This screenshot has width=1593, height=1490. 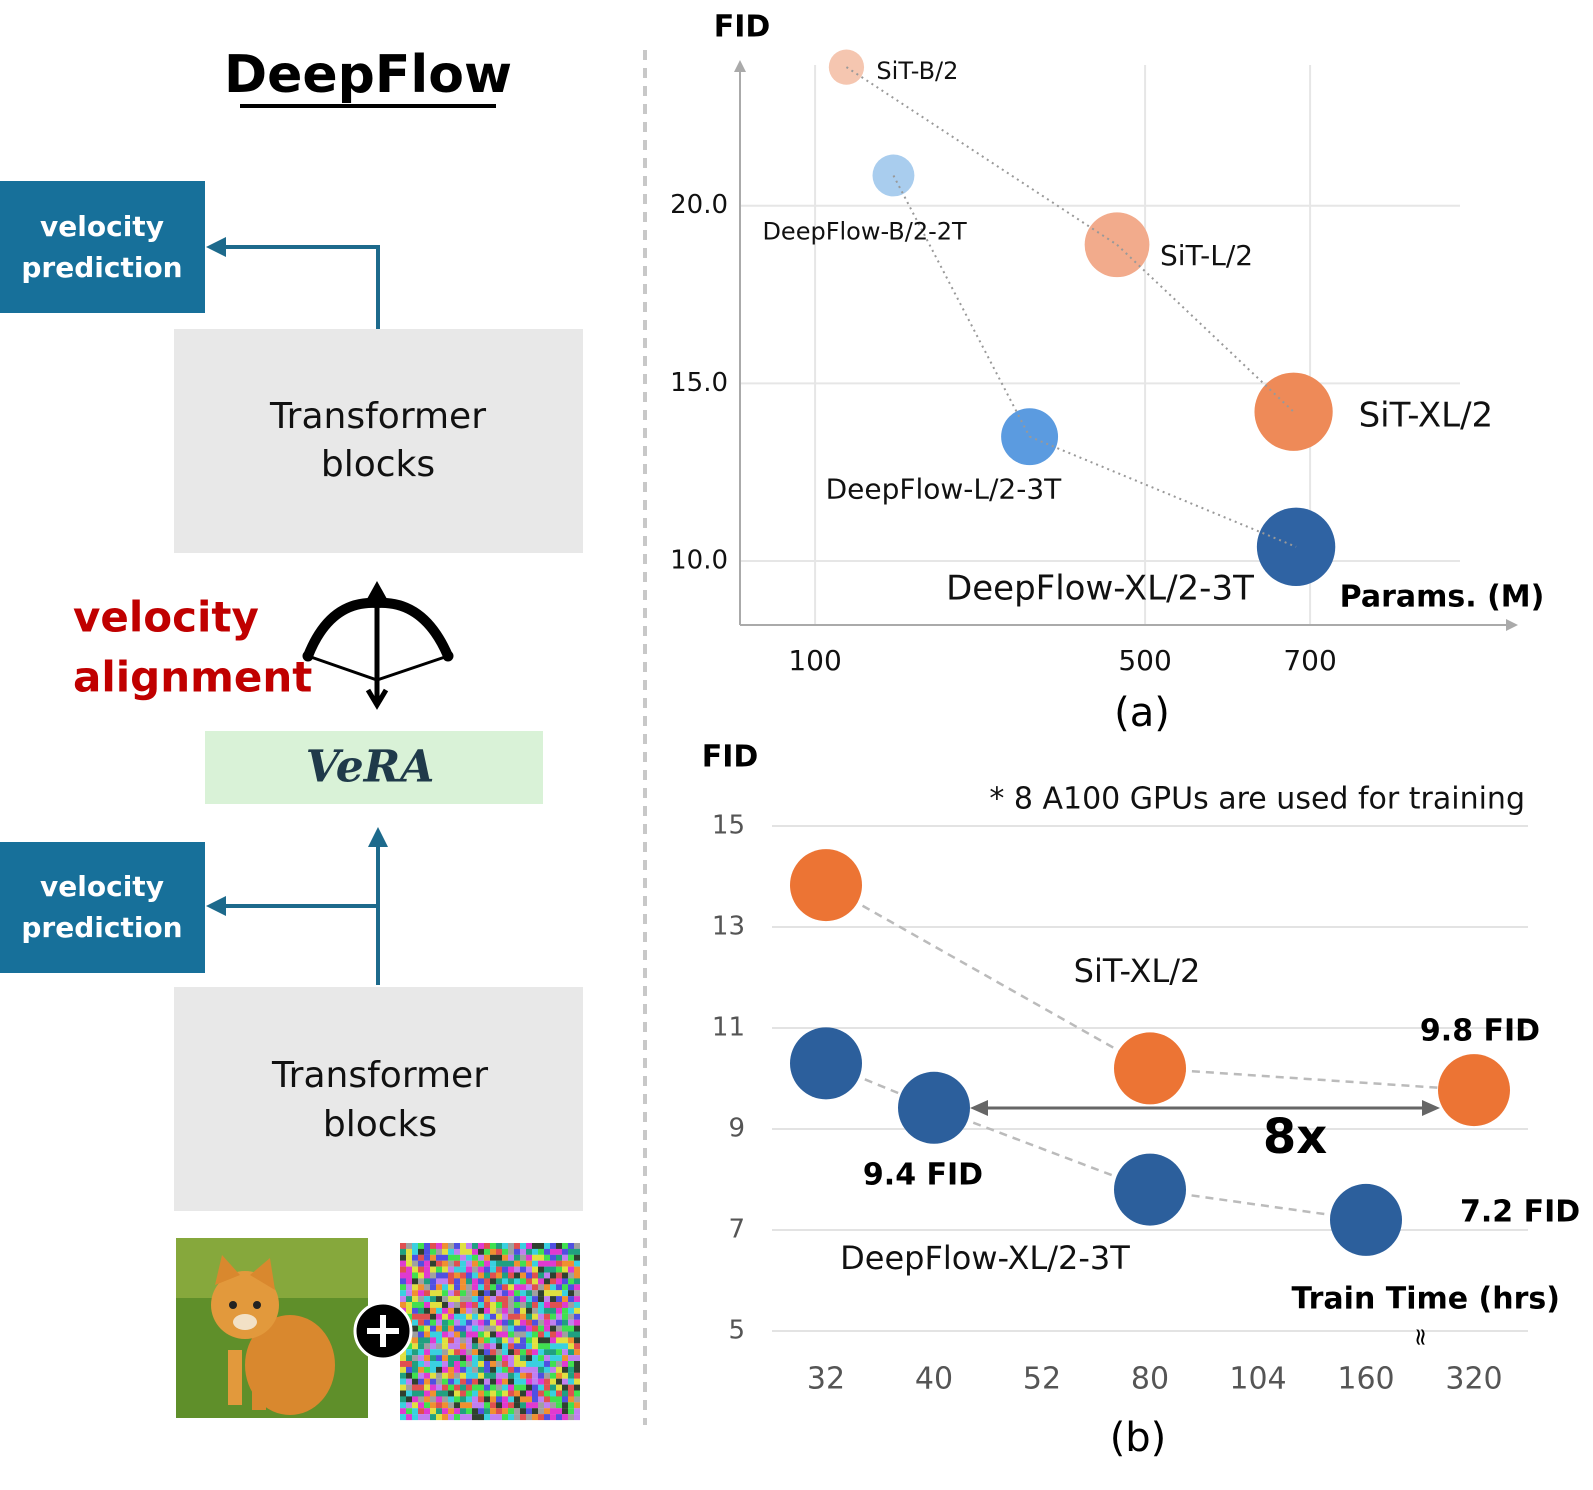 I want to click on value-label: 7.2 FID, so click(x=1520, y=1211).